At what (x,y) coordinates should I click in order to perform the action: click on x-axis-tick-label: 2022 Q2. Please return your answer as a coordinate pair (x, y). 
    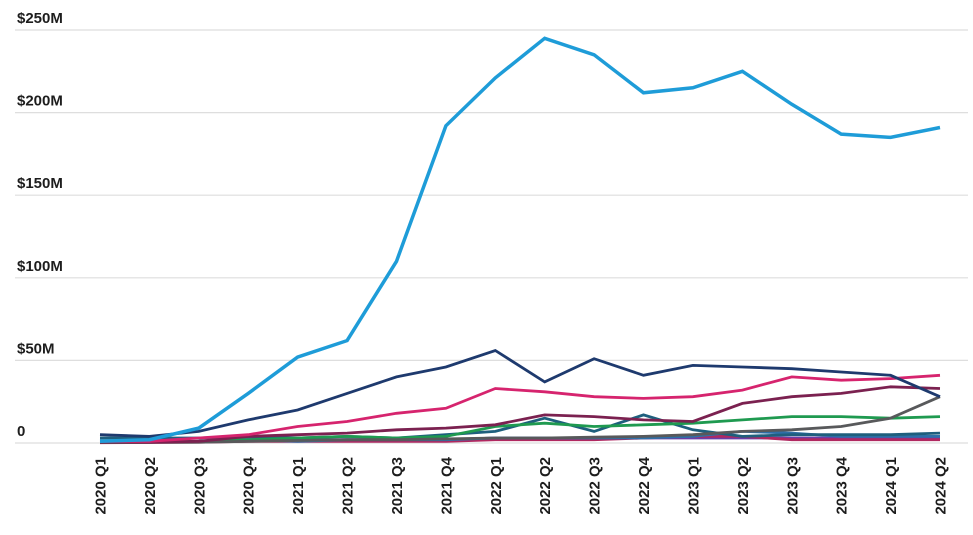
    Looking at the image, I should click on (545, 486).